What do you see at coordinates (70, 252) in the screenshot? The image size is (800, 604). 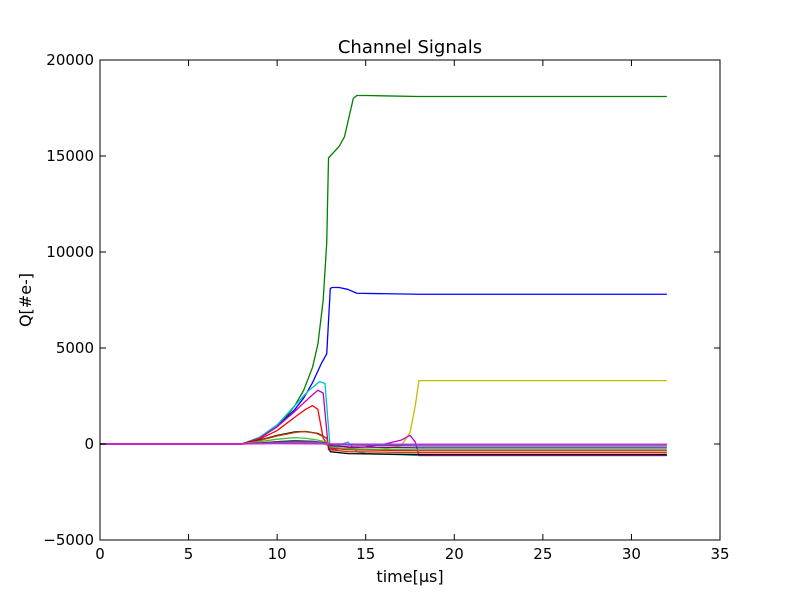 I see `y-tick-label: 10000` at bounding box center [70, 252].